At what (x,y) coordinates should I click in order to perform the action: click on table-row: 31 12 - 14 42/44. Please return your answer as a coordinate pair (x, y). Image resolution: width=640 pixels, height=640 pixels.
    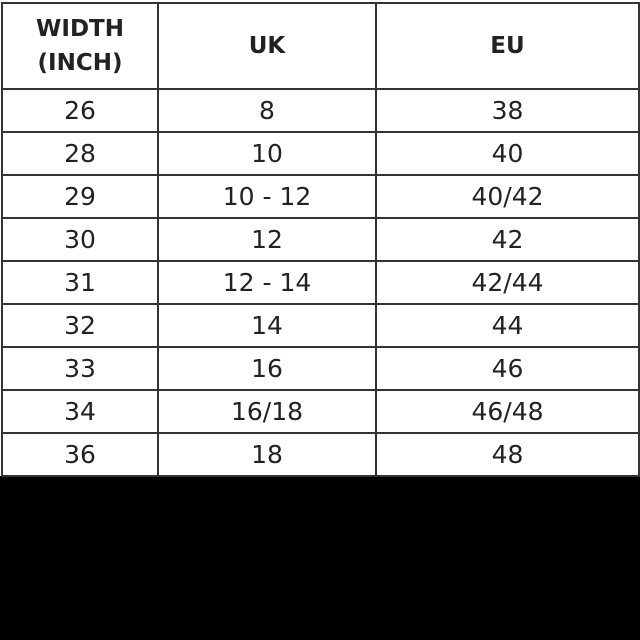
    Looking at the image, I should click on (320, 282).